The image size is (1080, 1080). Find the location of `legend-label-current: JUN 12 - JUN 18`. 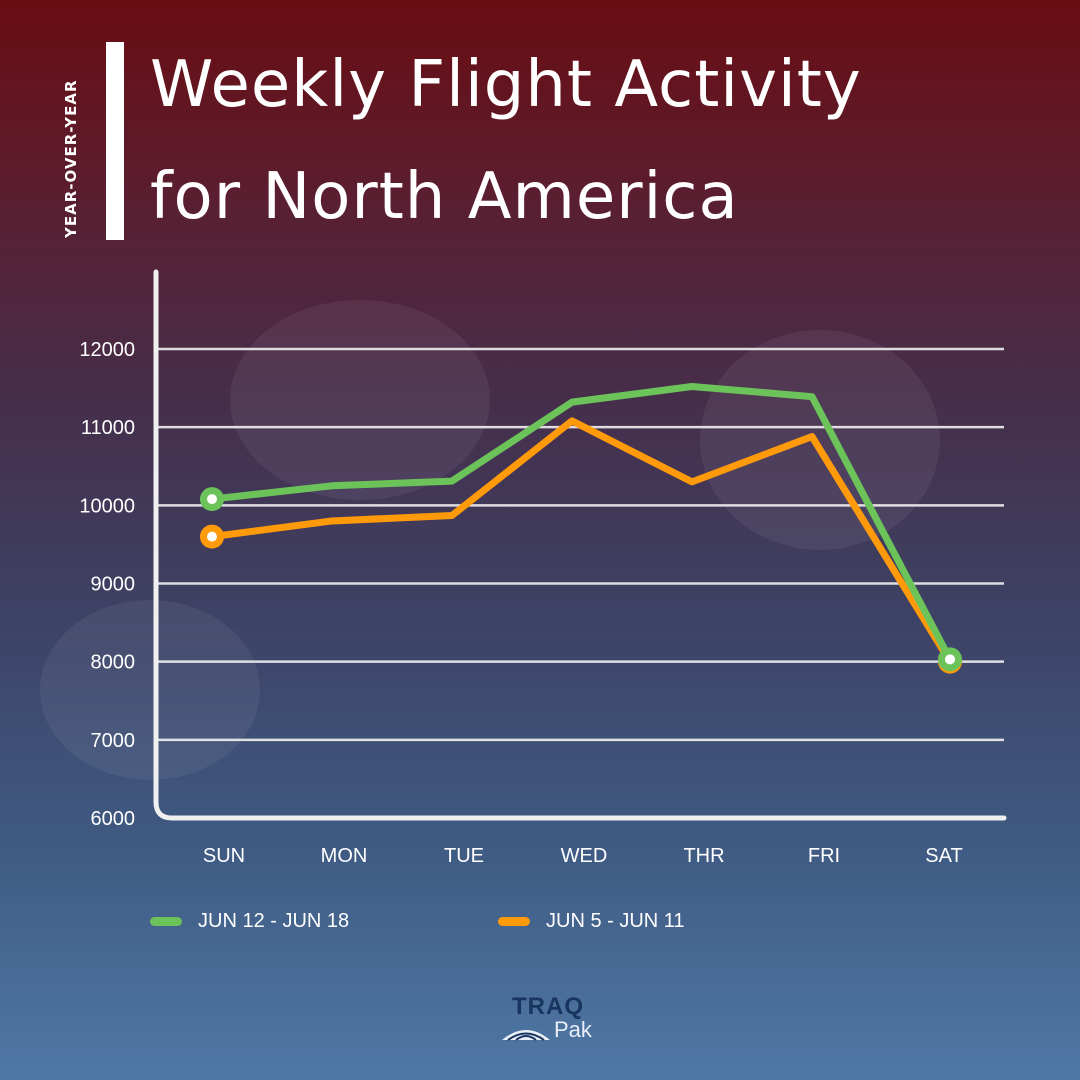

legend-label-current: JUN 12 - JUN 18 is located at coordinates (274, 920).